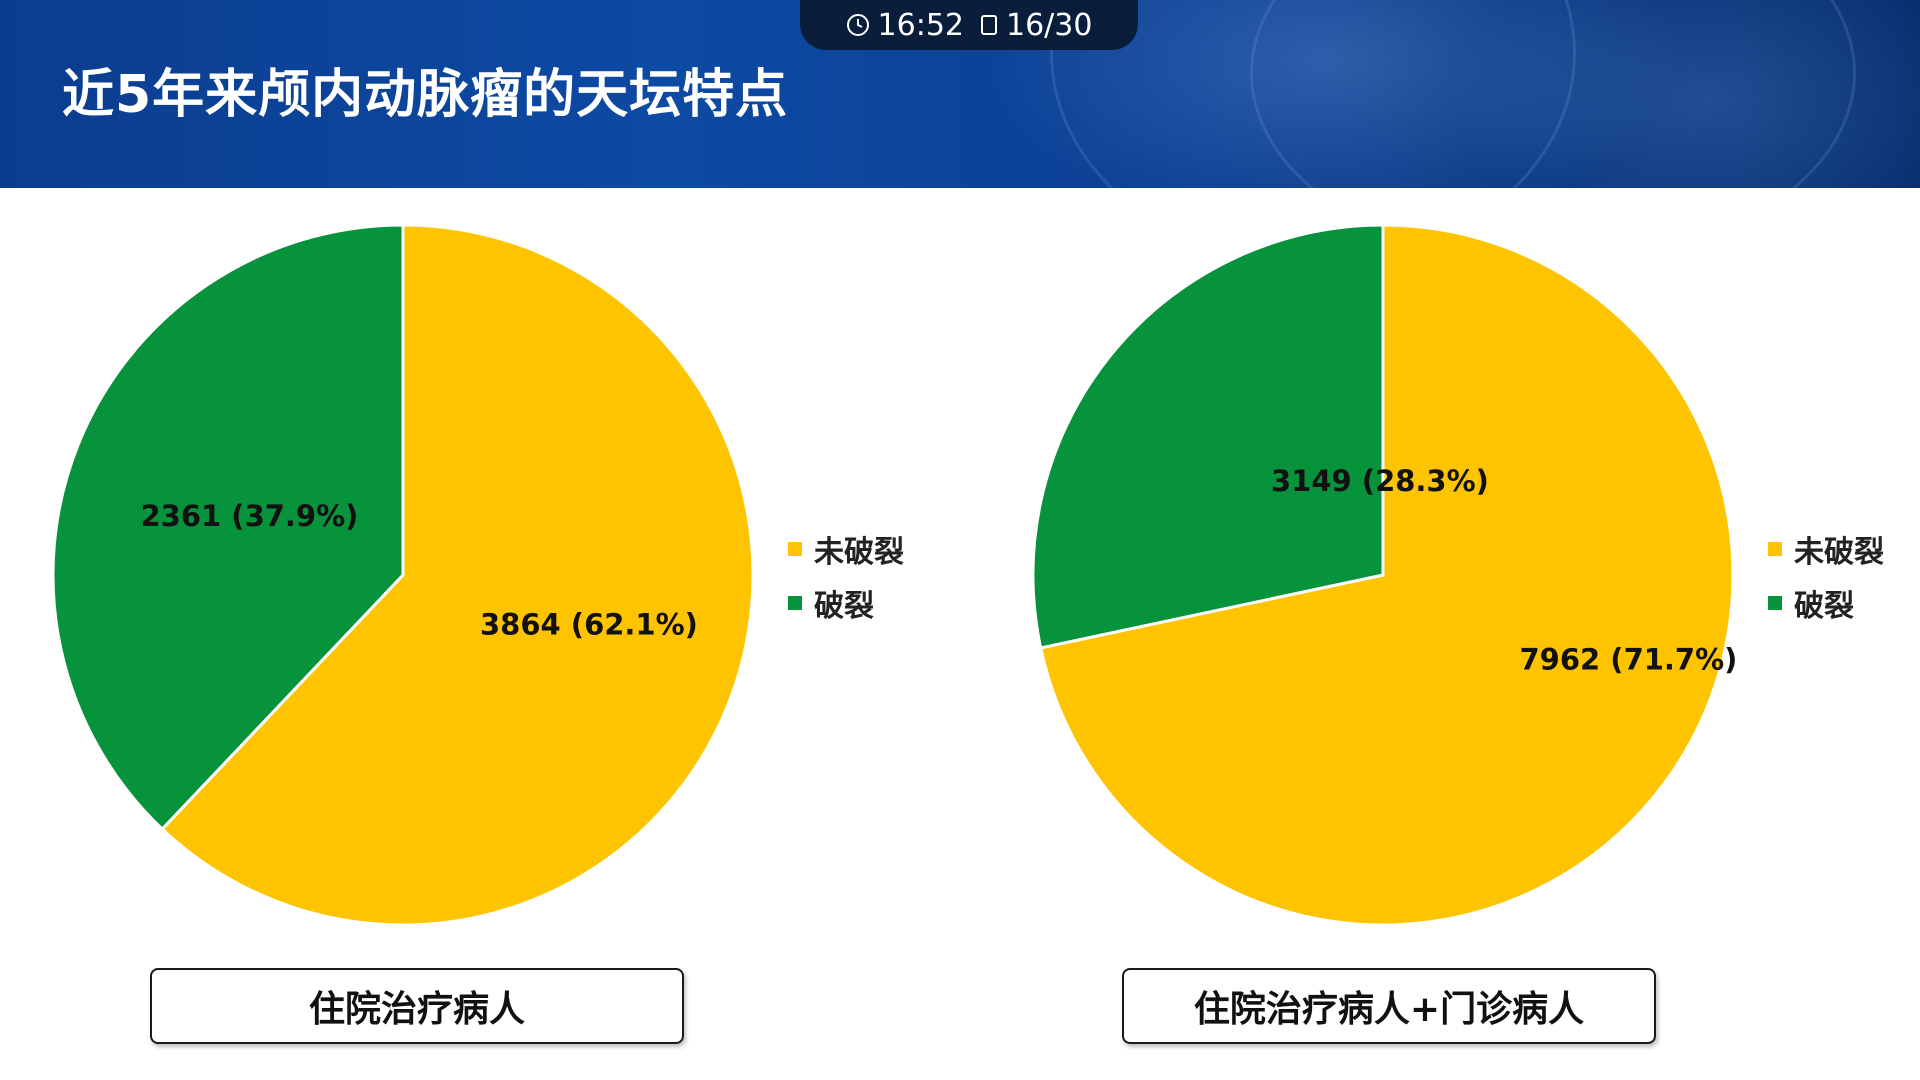 Image resolution: width=1920 pixels, height=1080 pixels. I want to click on status-page-count: 16/30, so click(1049, 25).